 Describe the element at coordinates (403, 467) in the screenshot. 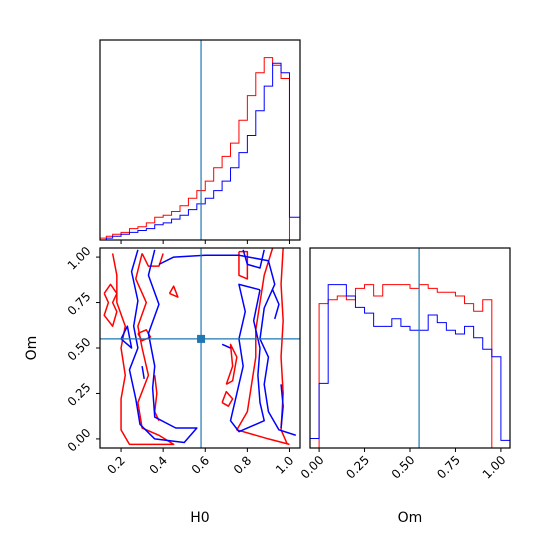

I see `om-xtick-label: 0.50` at that location.